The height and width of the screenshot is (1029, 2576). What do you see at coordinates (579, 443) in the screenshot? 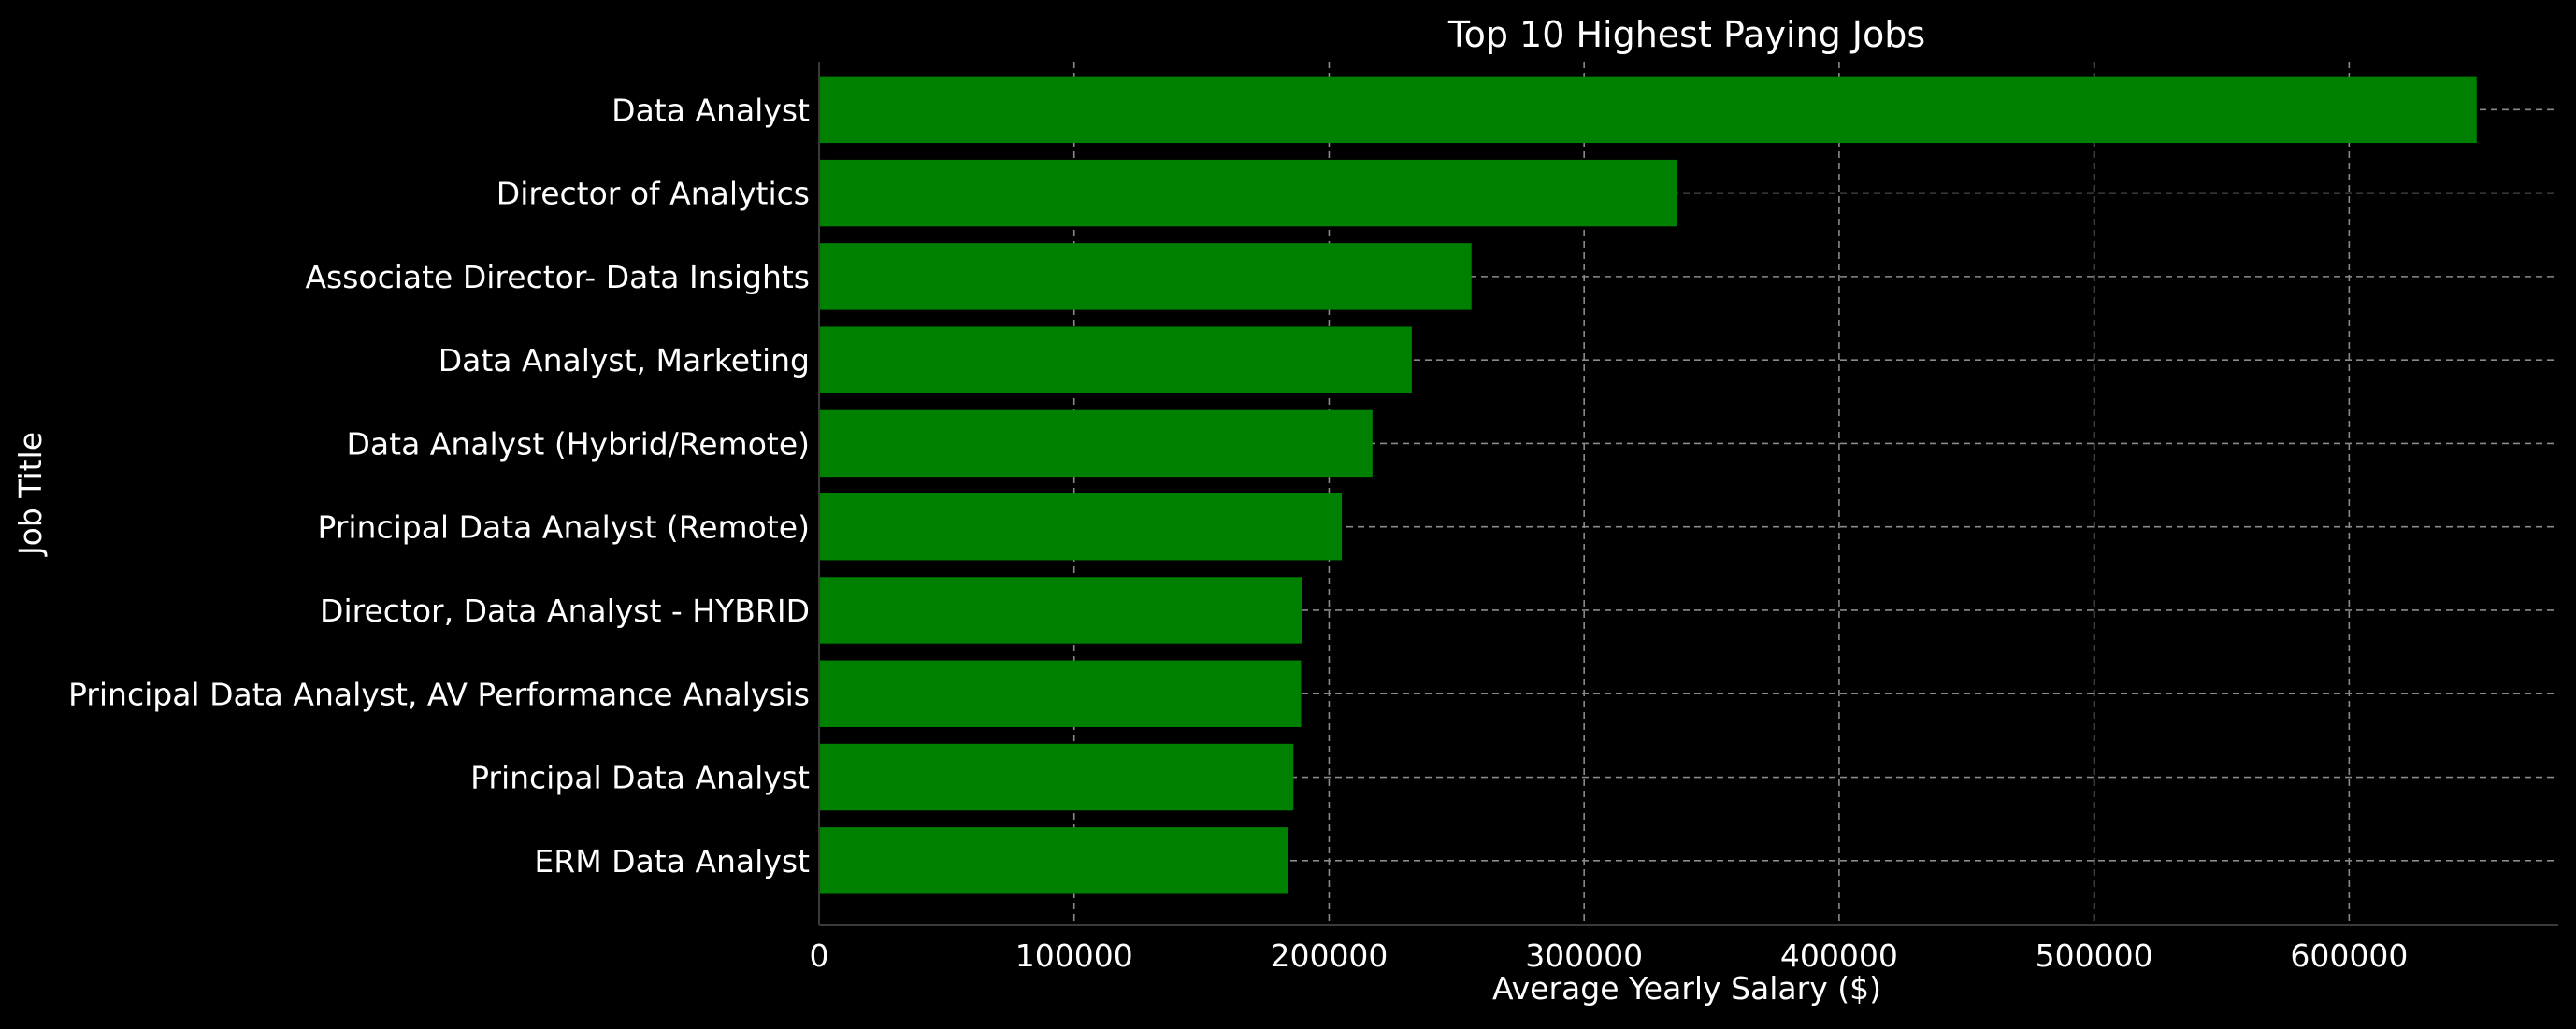
I see `y-tick-label: Data Analyst (Hybrid/Remote)` at bounding box center [579, 443].